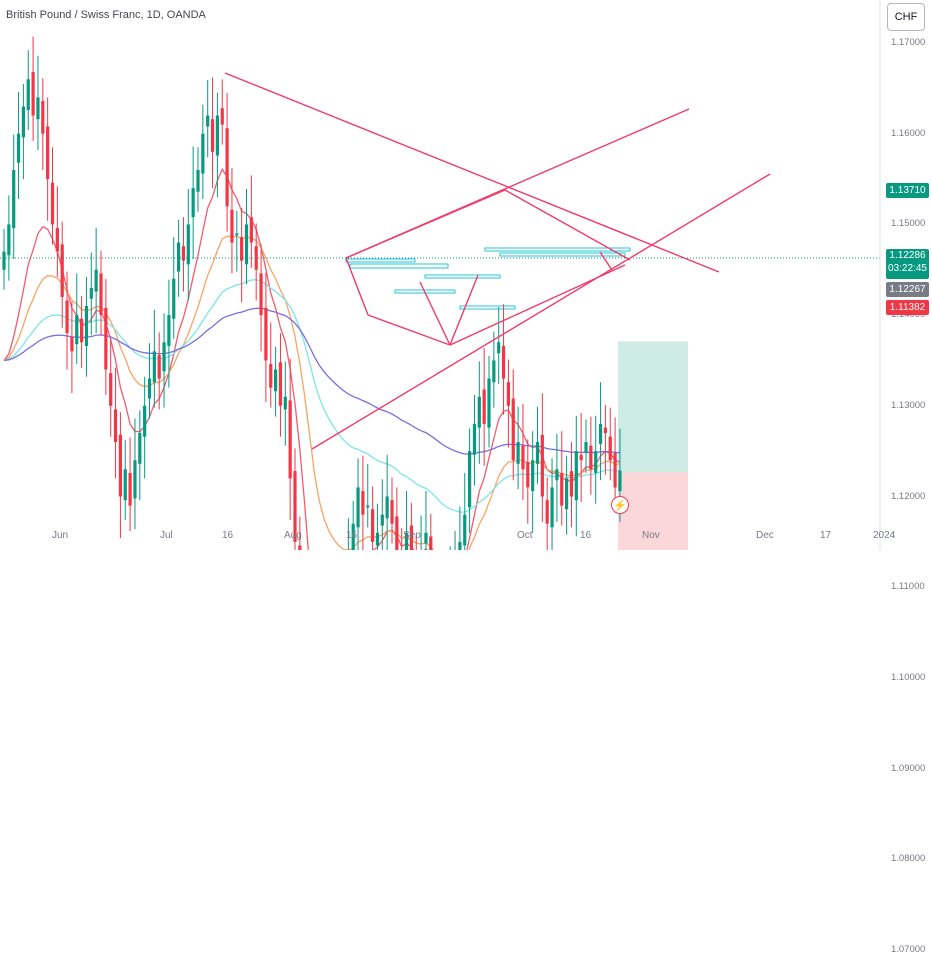 The height and width of the screenshot is (955, 932). I want to click on chart-title: British Pound / Swiss Franc, 1D, OANDA, so click(106, 15).